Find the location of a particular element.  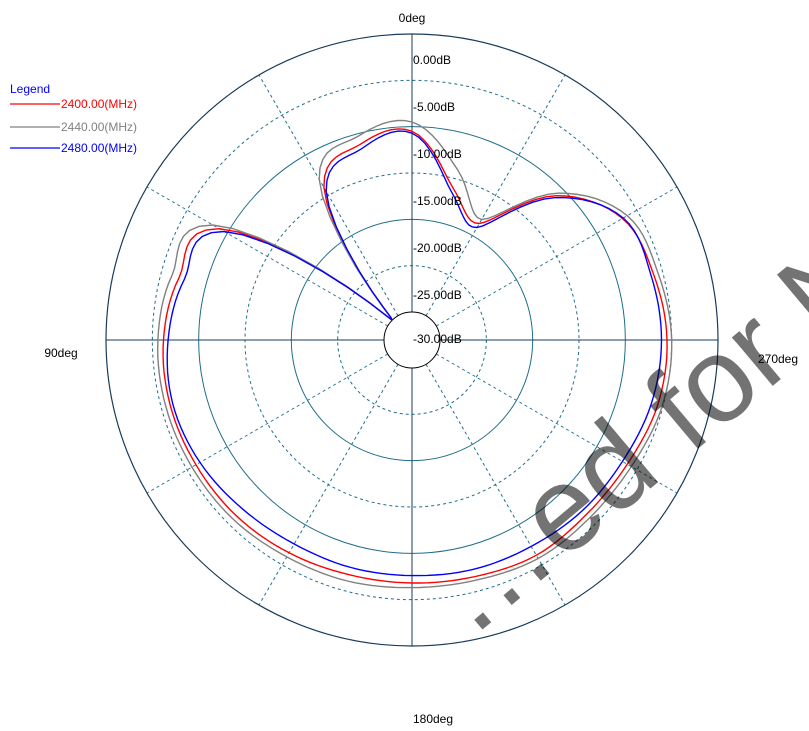

ring-label: -10.00dB is located at coordinates (437, 154).